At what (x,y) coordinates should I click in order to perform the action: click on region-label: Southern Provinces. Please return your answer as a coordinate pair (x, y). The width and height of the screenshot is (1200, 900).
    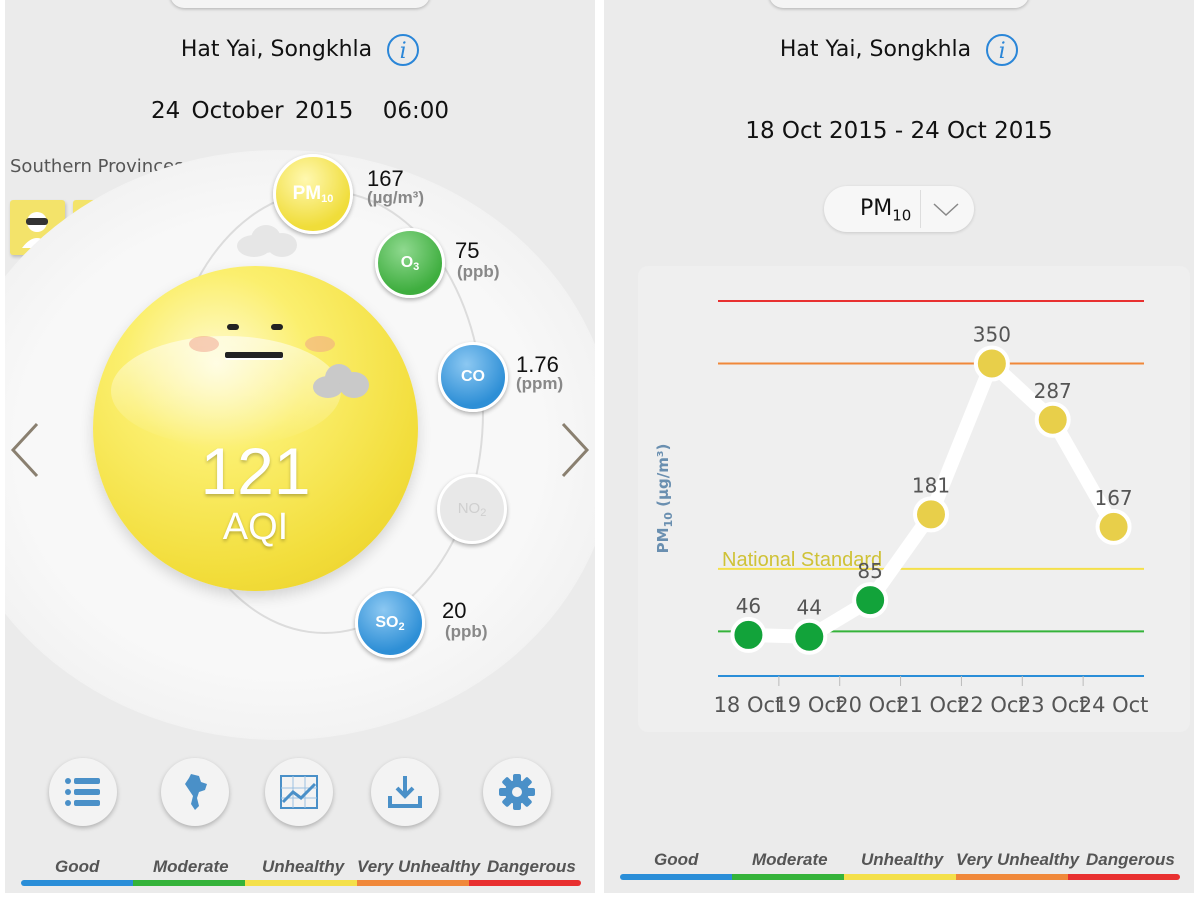
    Looking at the image, I should click on (97, 166).